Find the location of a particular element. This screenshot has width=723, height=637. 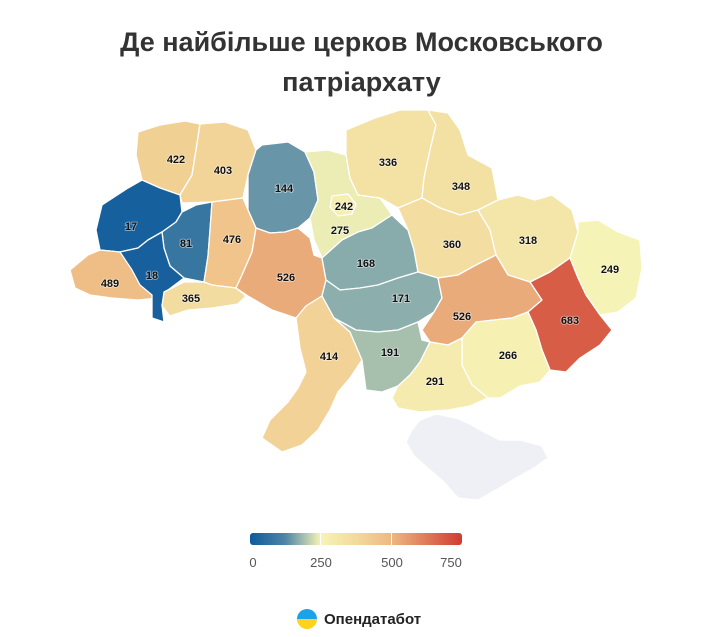

legend-tick-label: 0 is located at coordinates (253, 562).